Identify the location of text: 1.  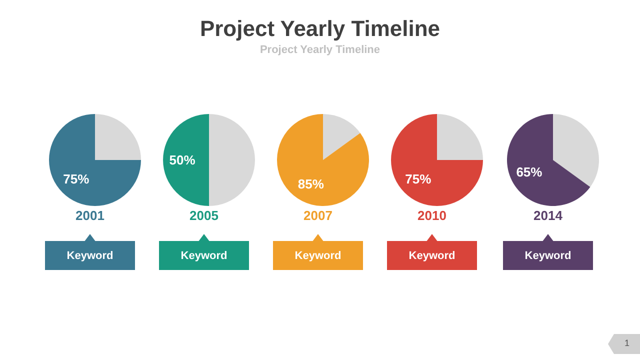
(626, 343).